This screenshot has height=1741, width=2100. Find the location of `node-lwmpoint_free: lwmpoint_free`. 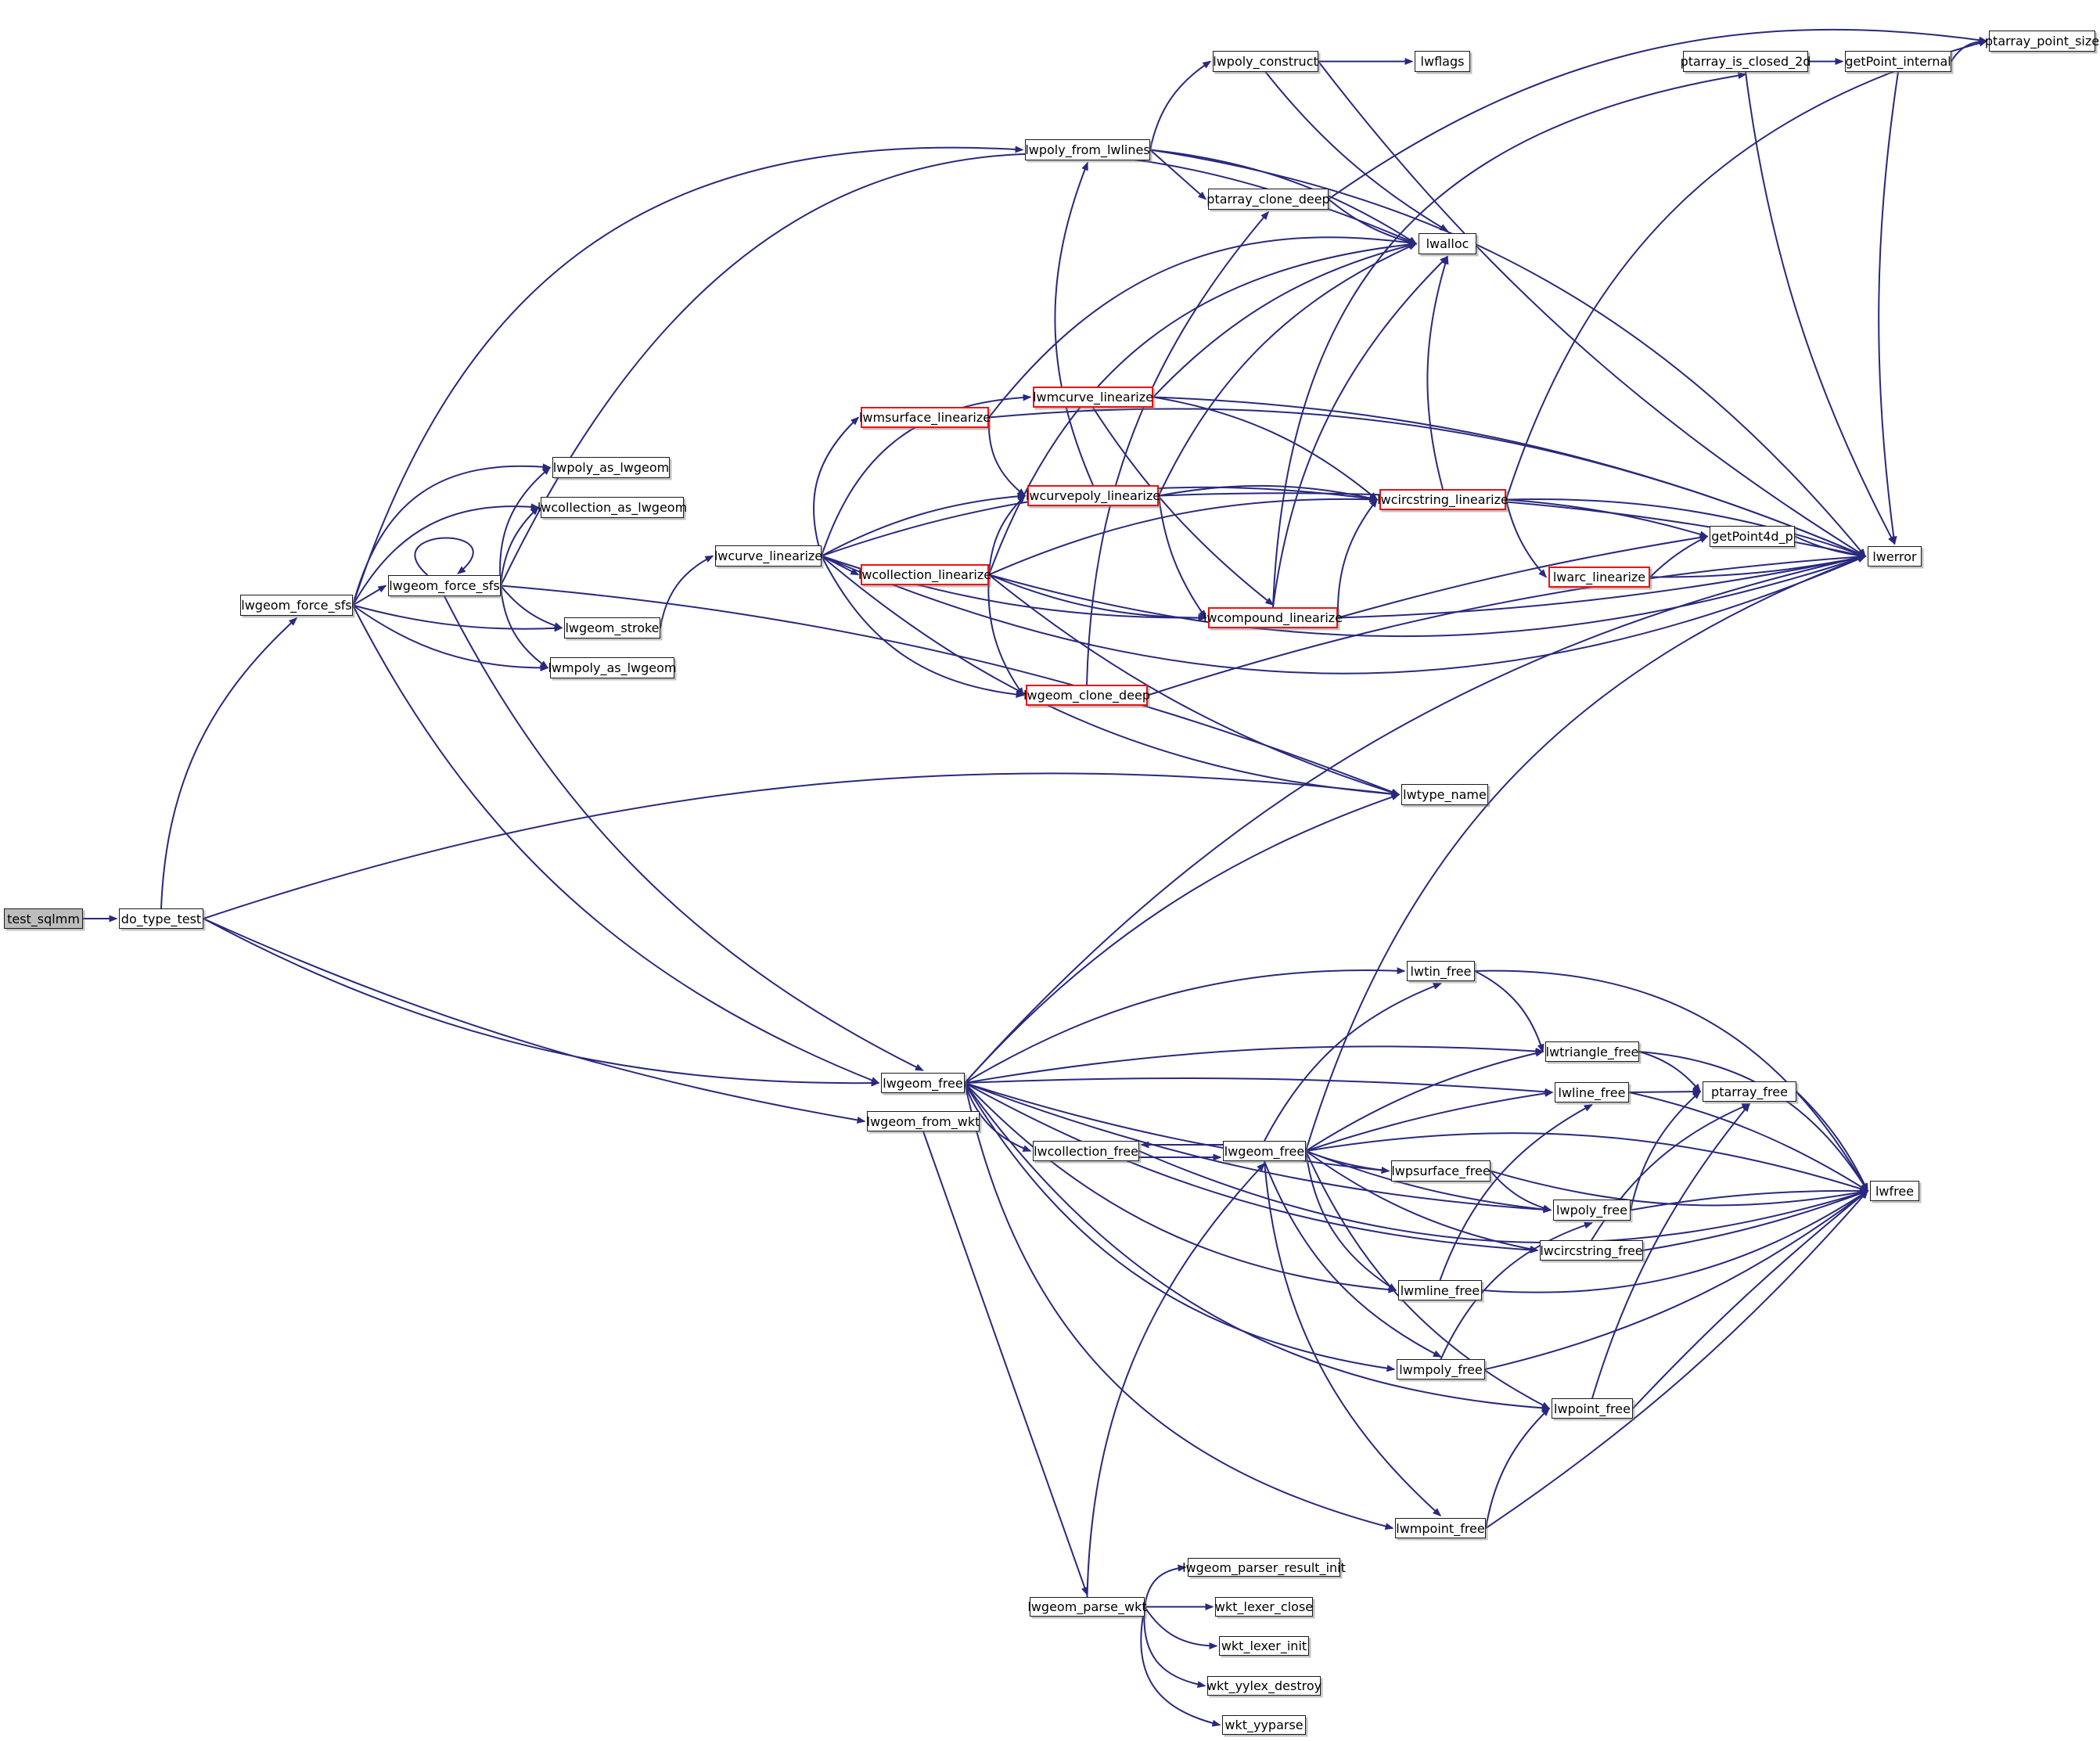

node-lwmpoint_free: lwmpoint_free is located at coordinates (1440, 1528).